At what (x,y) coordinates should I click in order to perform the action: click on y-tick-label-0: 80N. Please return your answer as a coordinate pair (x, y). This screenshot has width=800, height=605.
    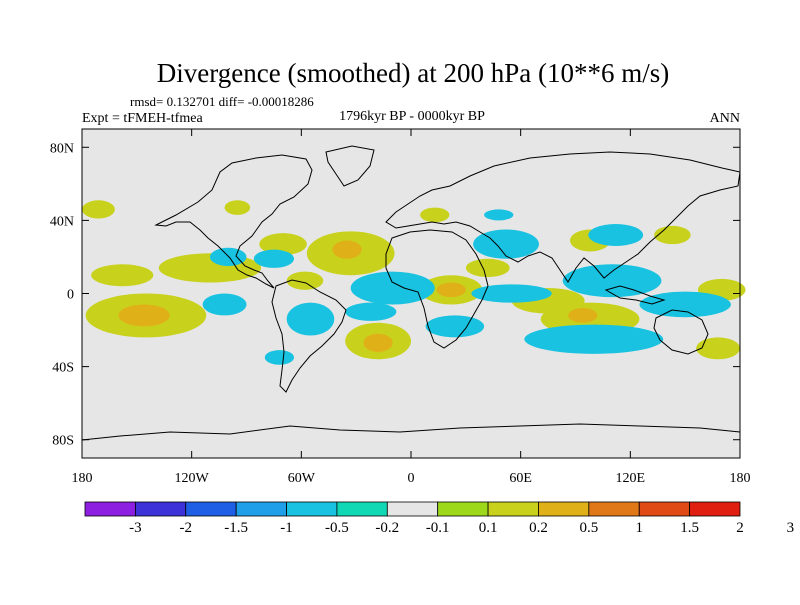
    Looking at the image, I should click on (62, 148).